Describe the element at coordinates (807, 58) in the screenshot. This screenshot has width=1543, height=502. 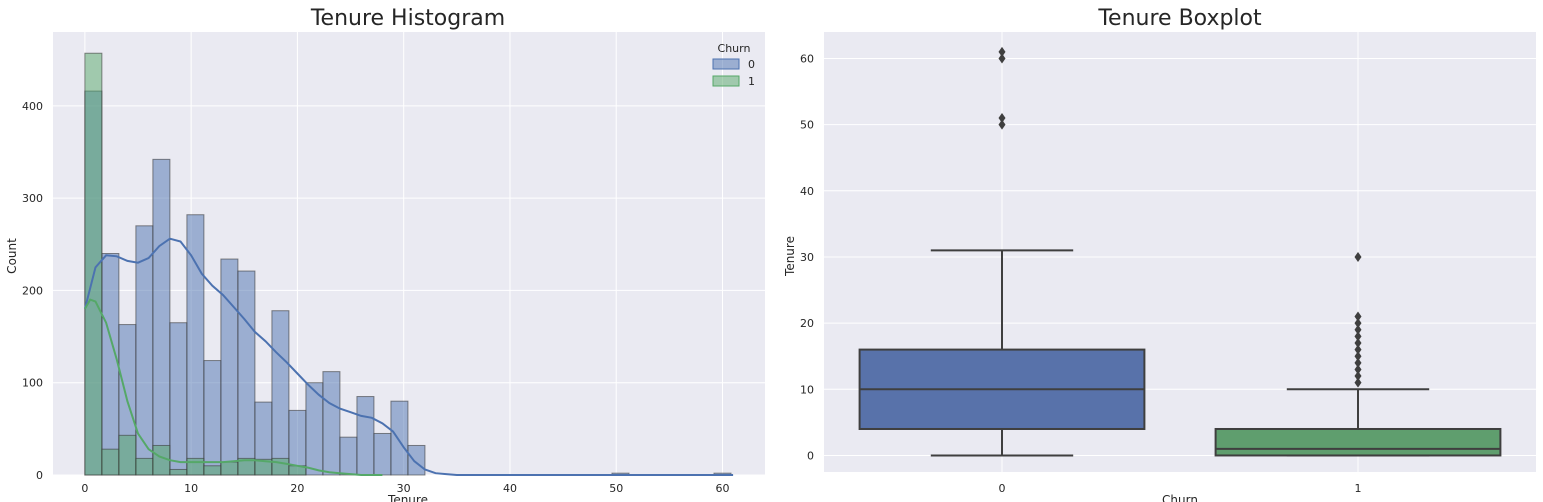
I see `boxplot-y-tick-label: 60` at that location.